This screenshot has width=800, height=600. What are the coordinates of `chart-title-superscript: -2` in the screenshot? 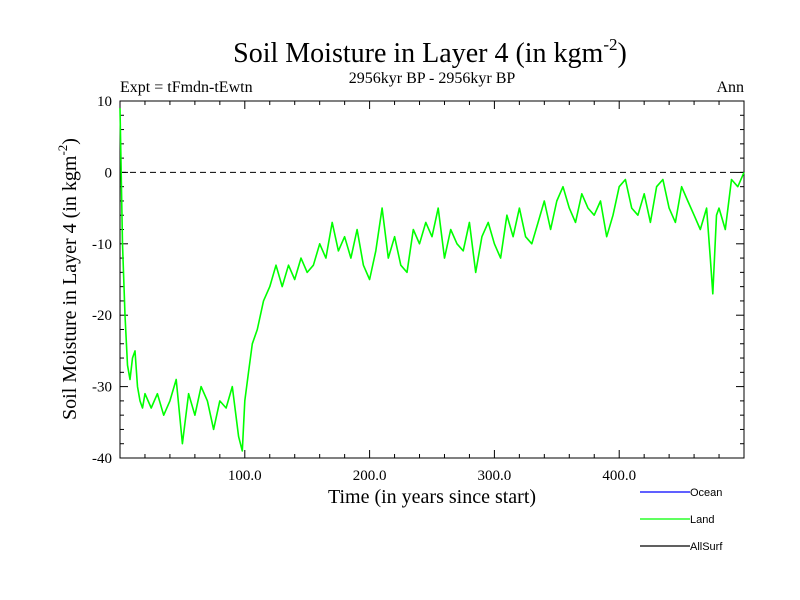 It's located at (610, 44).